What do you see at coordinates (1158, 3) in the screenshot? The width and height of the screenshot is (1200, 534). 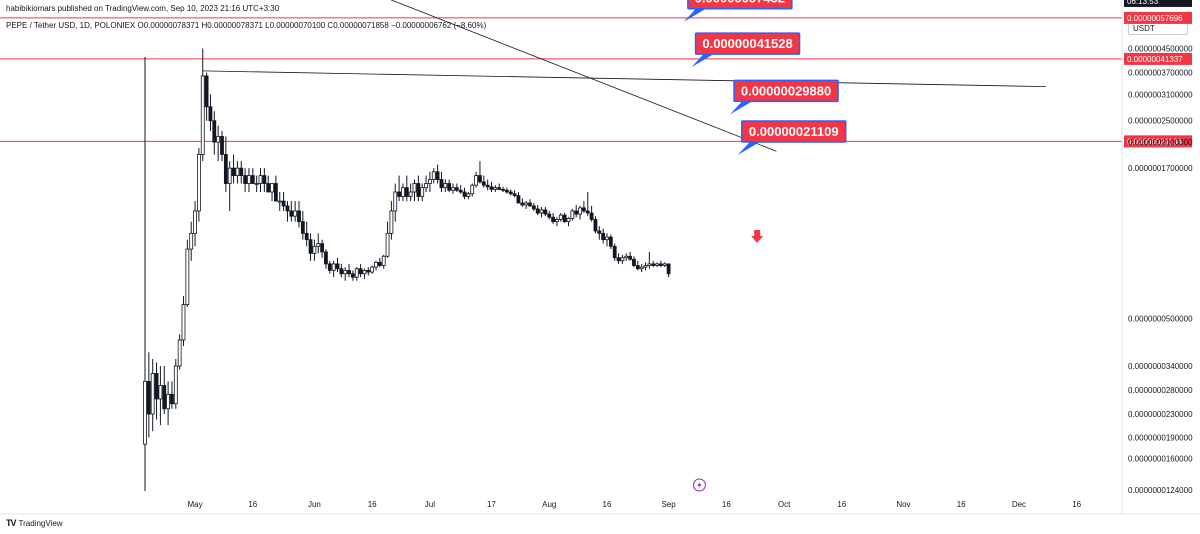 I see `last-price-tag` at bounding box center [1158, 3].